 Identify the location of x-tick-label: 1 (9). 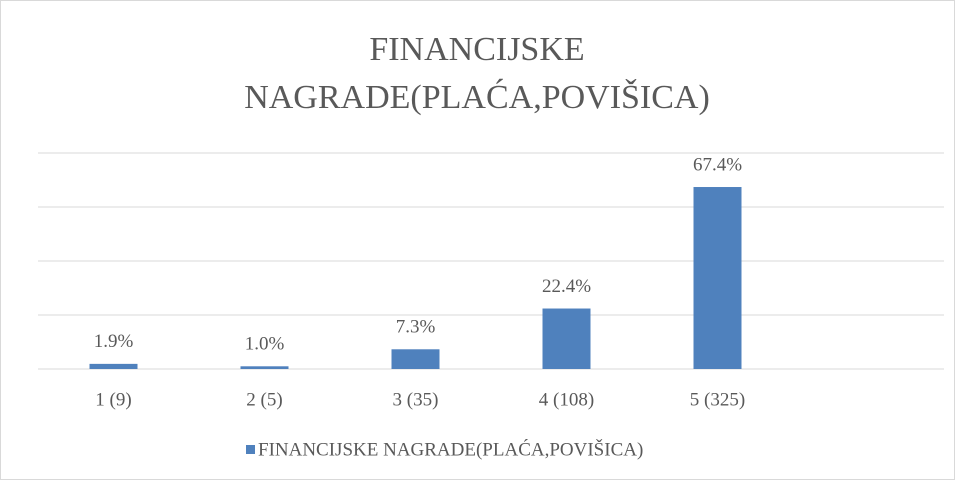
(113, 399).